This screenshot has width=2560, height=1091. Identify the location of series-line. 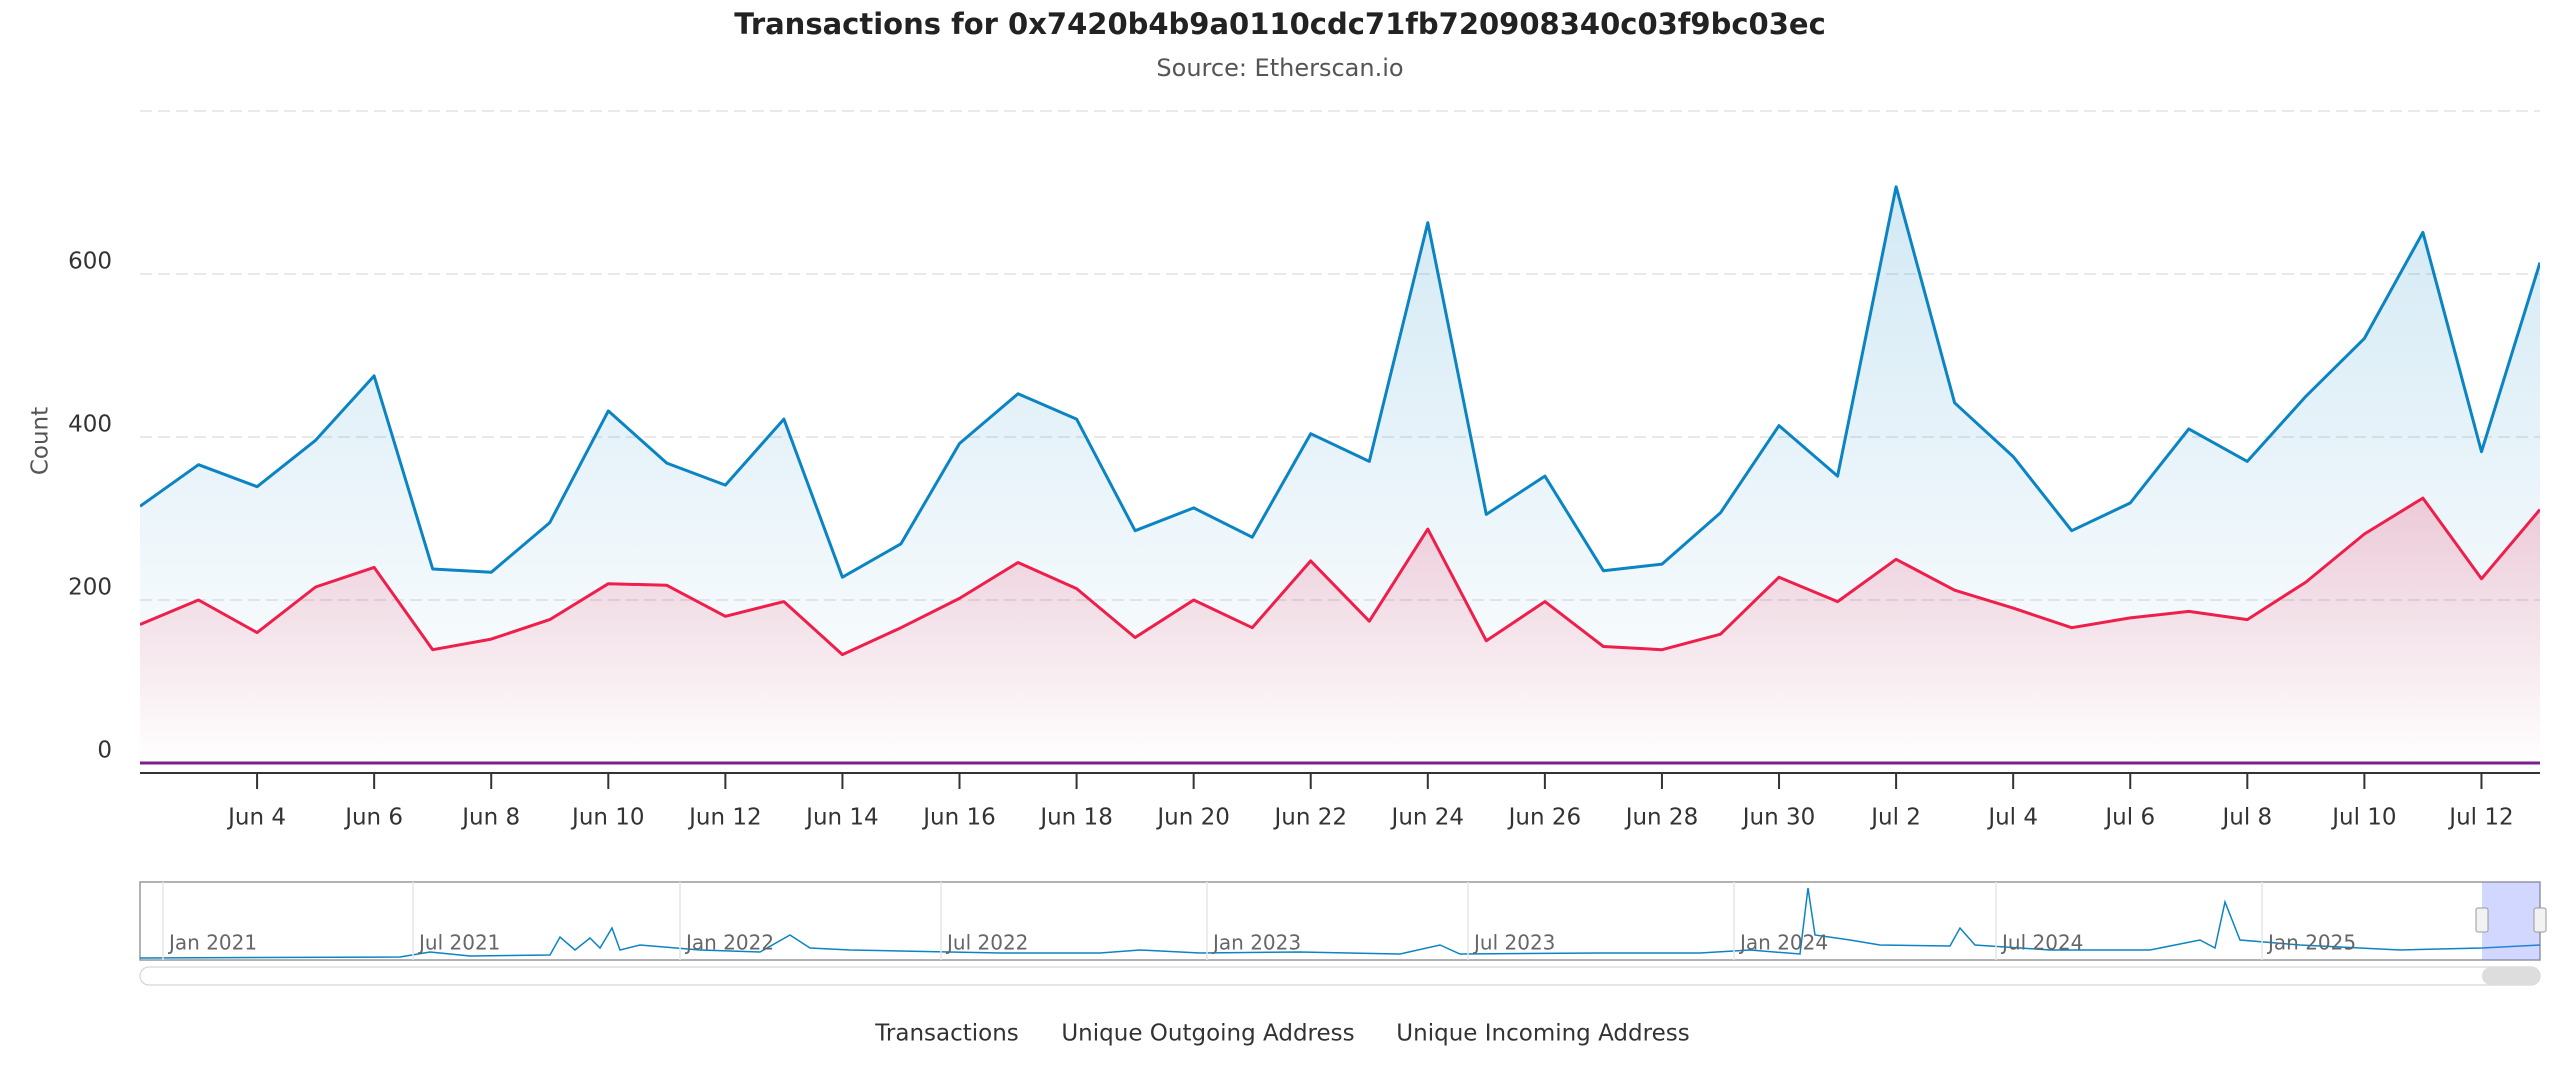
(1340, 576).